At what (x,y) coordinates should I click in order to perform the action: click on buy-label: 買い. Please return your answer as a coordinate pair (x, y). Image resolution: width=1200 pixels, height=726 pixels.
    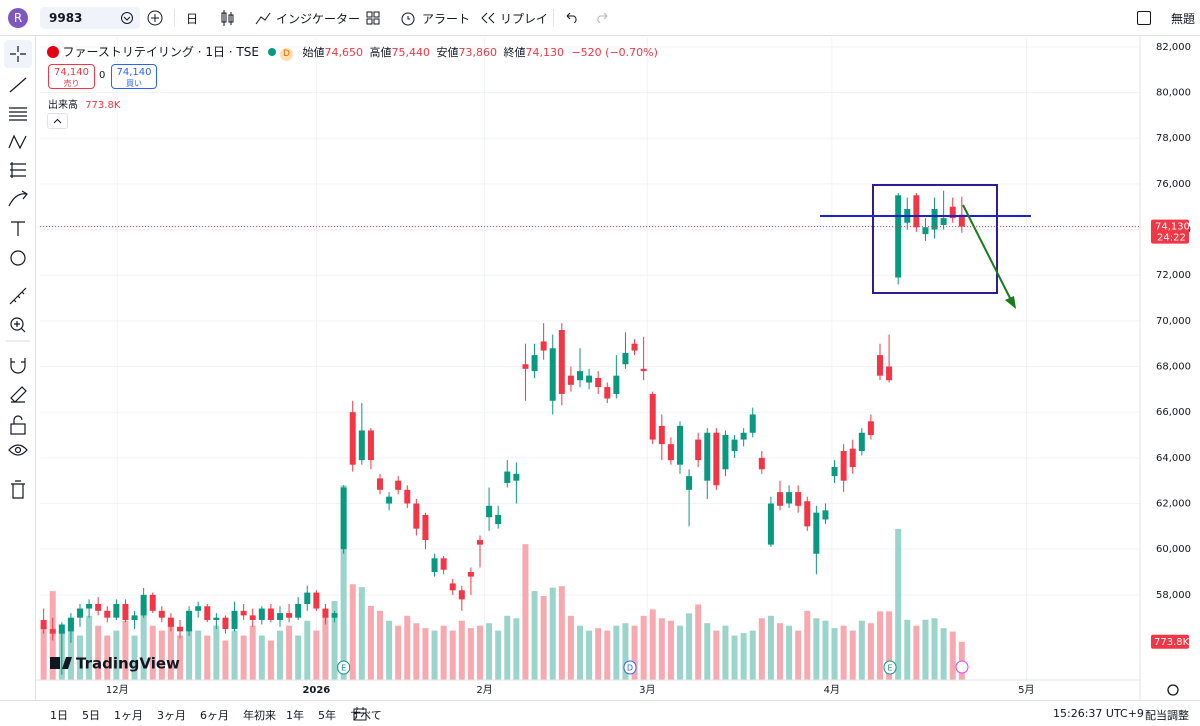
    Looking at the image, I should click on (134, 83).